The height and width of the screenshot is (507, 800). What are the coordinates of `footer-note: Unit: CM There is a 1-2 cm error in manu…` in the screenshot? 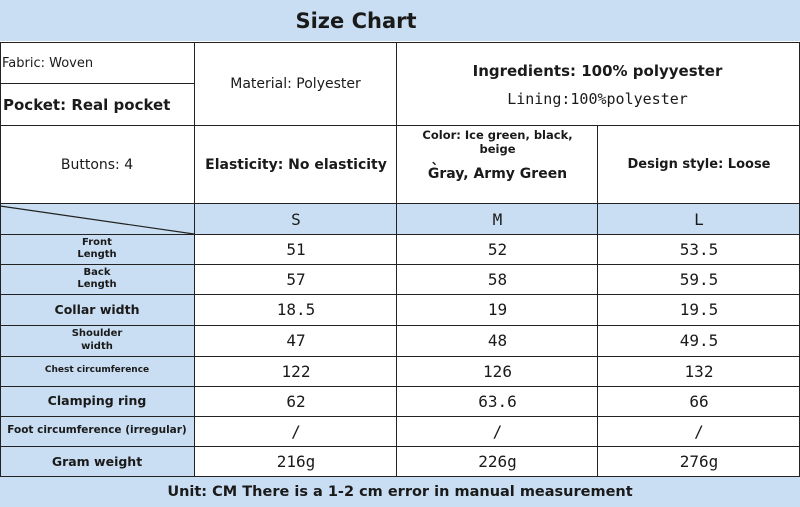 It's located at (400, 492).